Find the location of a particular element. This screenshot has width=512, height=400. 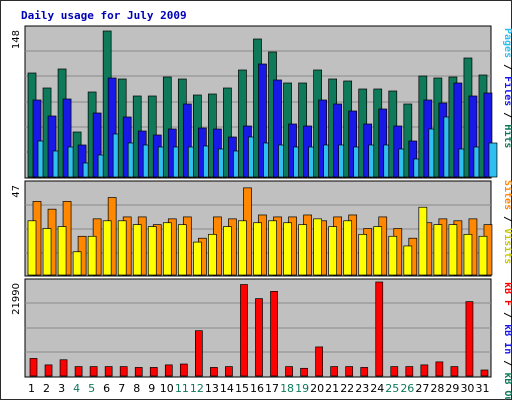

x-tick-label: 11 is located at coordinates (182, 388).